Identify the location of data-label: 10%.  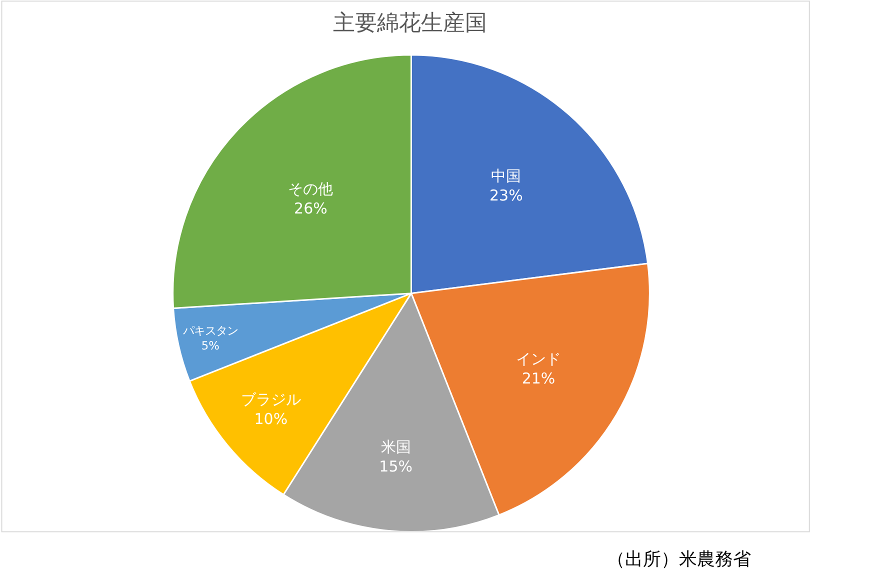
(271, 419).